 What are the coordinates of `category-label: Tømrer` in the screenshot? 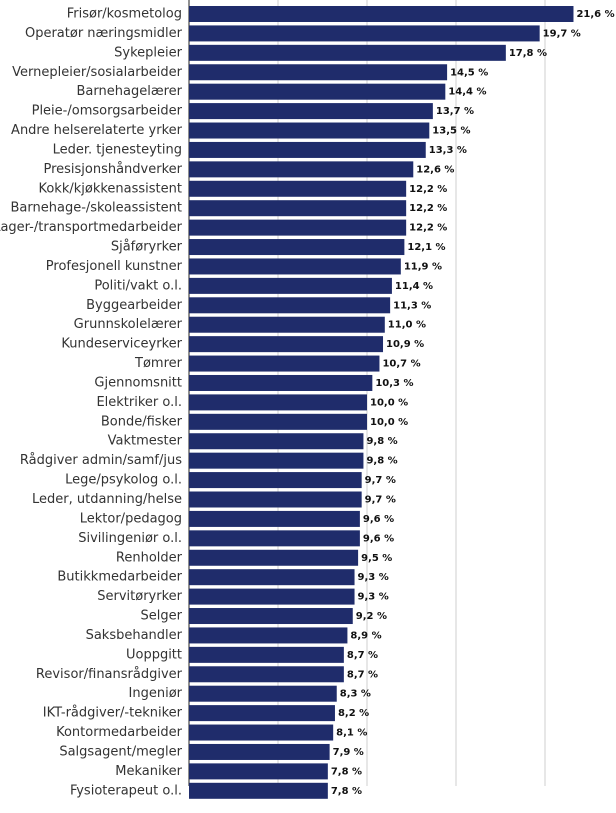 It's located at (158, 363).